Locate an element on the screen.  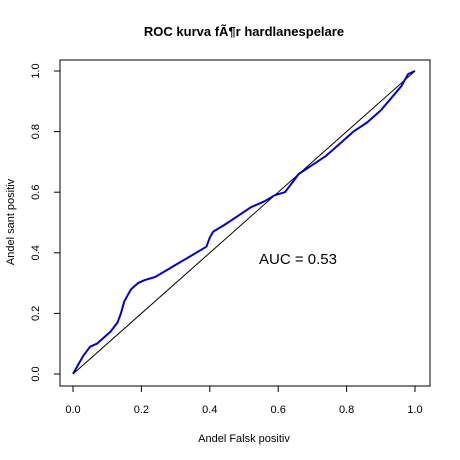
x-tick-label: 0.0 is located at coordinates (72, 410).